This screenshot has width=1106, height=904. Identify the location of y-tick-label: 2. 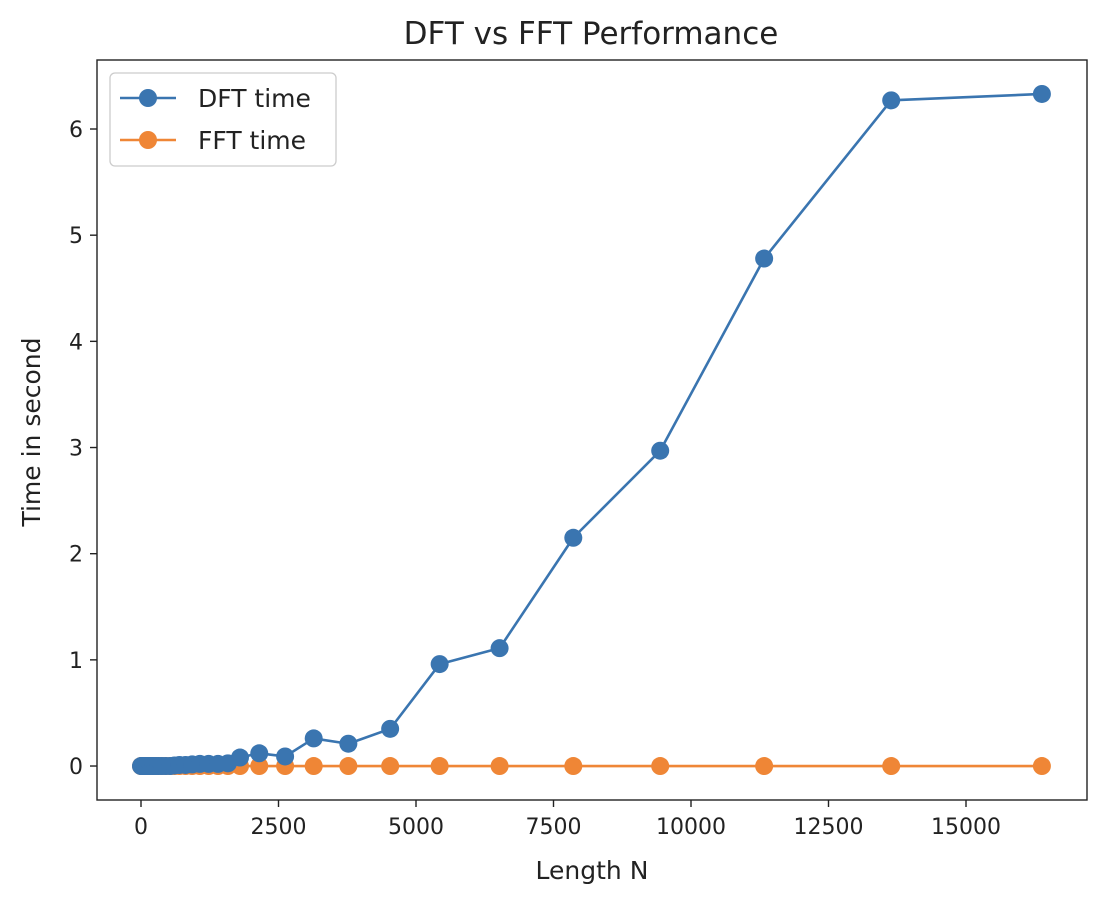
(76, 555).